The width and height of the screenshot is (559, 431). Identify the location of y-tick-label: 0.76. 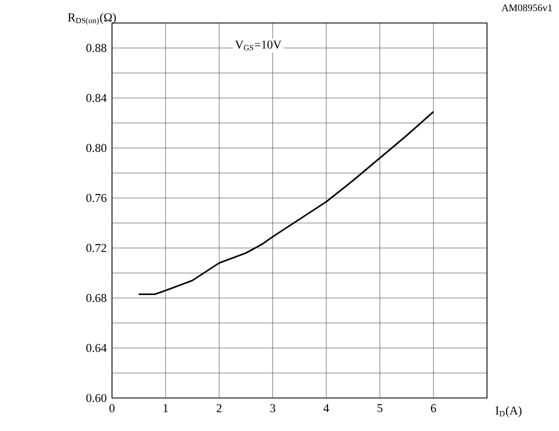
(96, 198).